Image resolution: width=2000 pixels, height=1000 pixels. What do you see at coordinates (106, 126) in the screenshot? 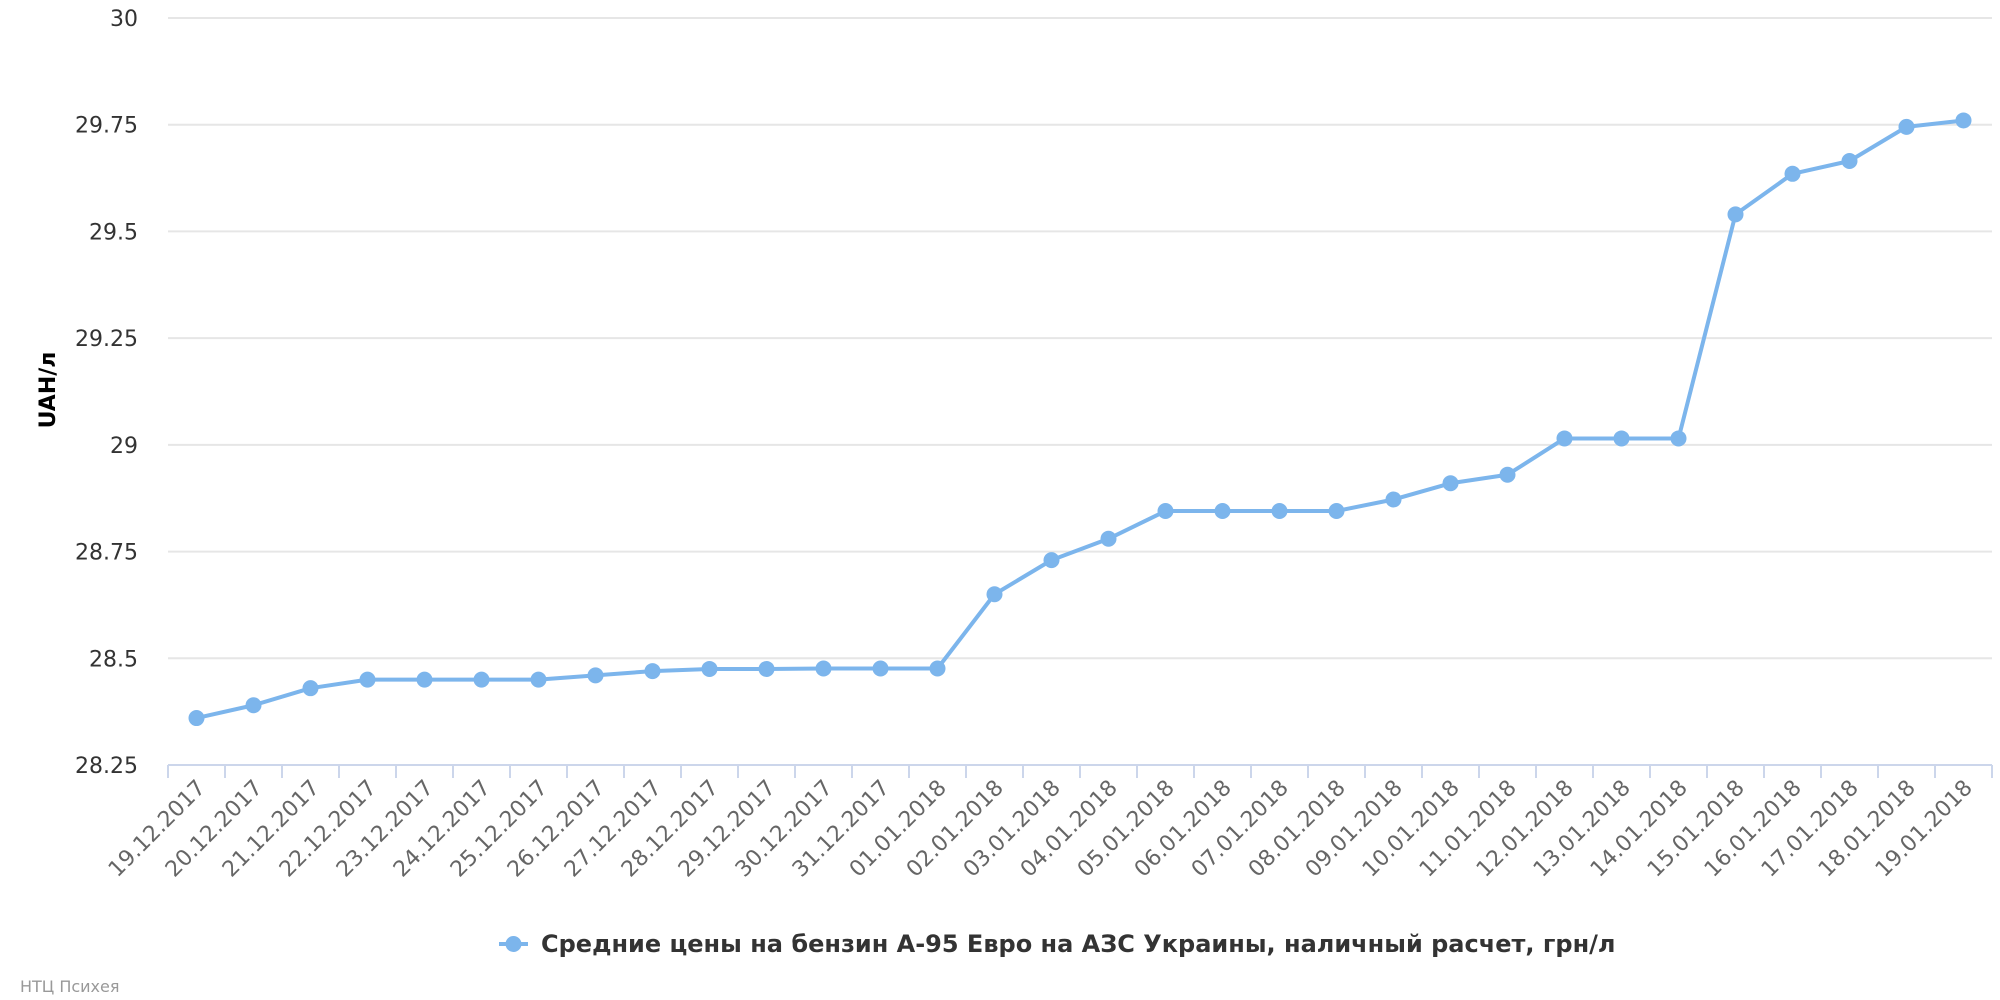
I see `y-tick-label: 29.75` at bounding box center [106, 126].